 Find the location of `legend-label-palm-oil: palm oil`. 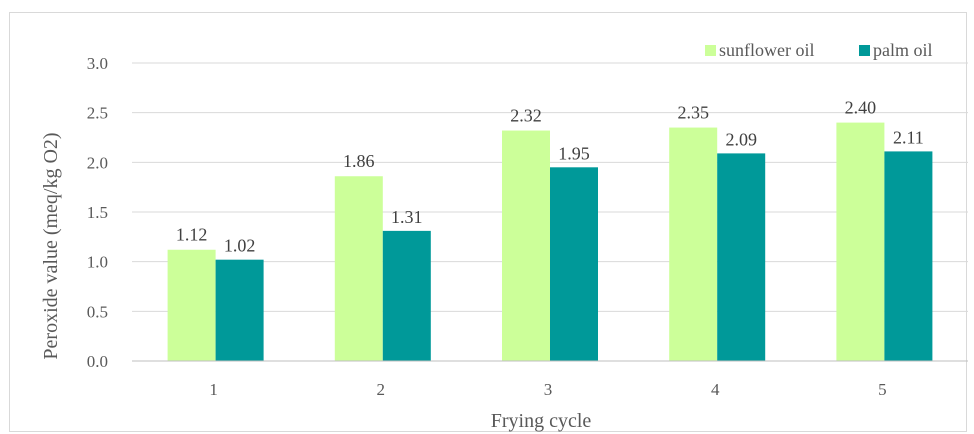

legend-label-palm-oil: palm oil is located at coordinates (903, 50).